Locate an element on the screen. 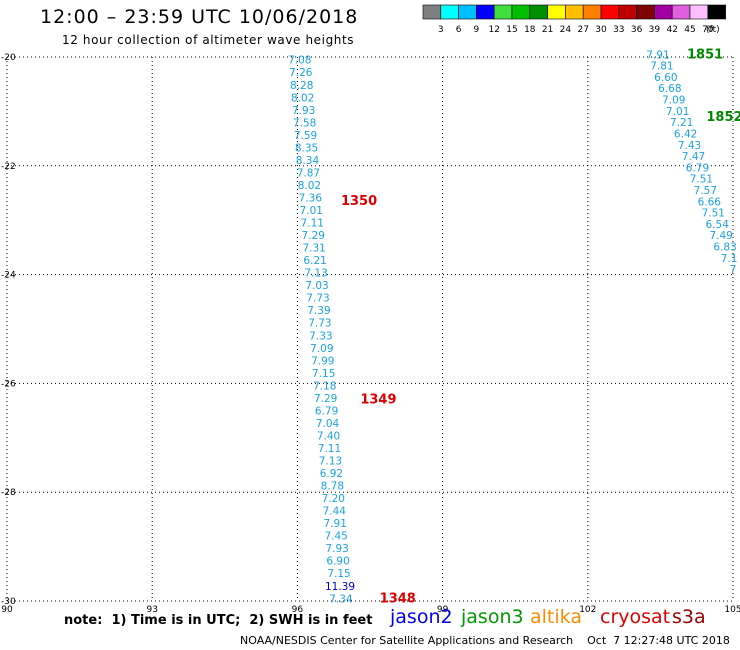  legend-cryosat: cryosat is located at coordinates (635, 617).